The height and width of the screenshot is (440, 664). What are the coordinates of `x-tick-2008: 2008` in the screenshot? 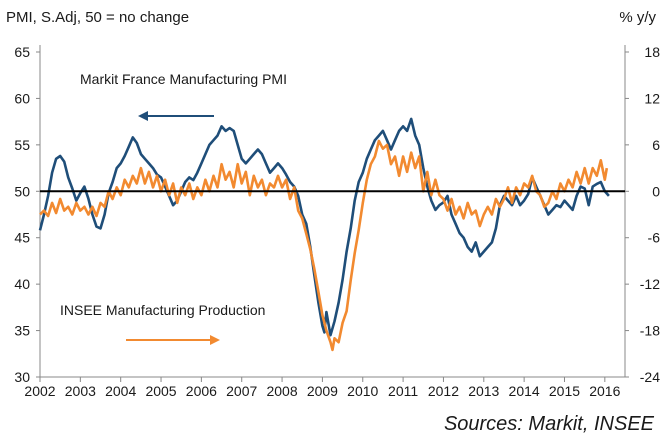 It's located at (281, 391).